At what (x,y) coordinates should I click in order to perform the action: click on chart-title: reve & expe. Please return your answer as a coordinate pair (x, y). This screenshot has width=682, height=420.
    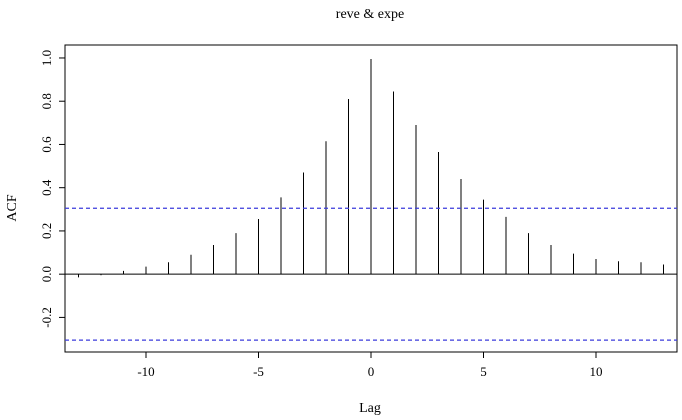
    Looking at the image, I should click on (370, 14).